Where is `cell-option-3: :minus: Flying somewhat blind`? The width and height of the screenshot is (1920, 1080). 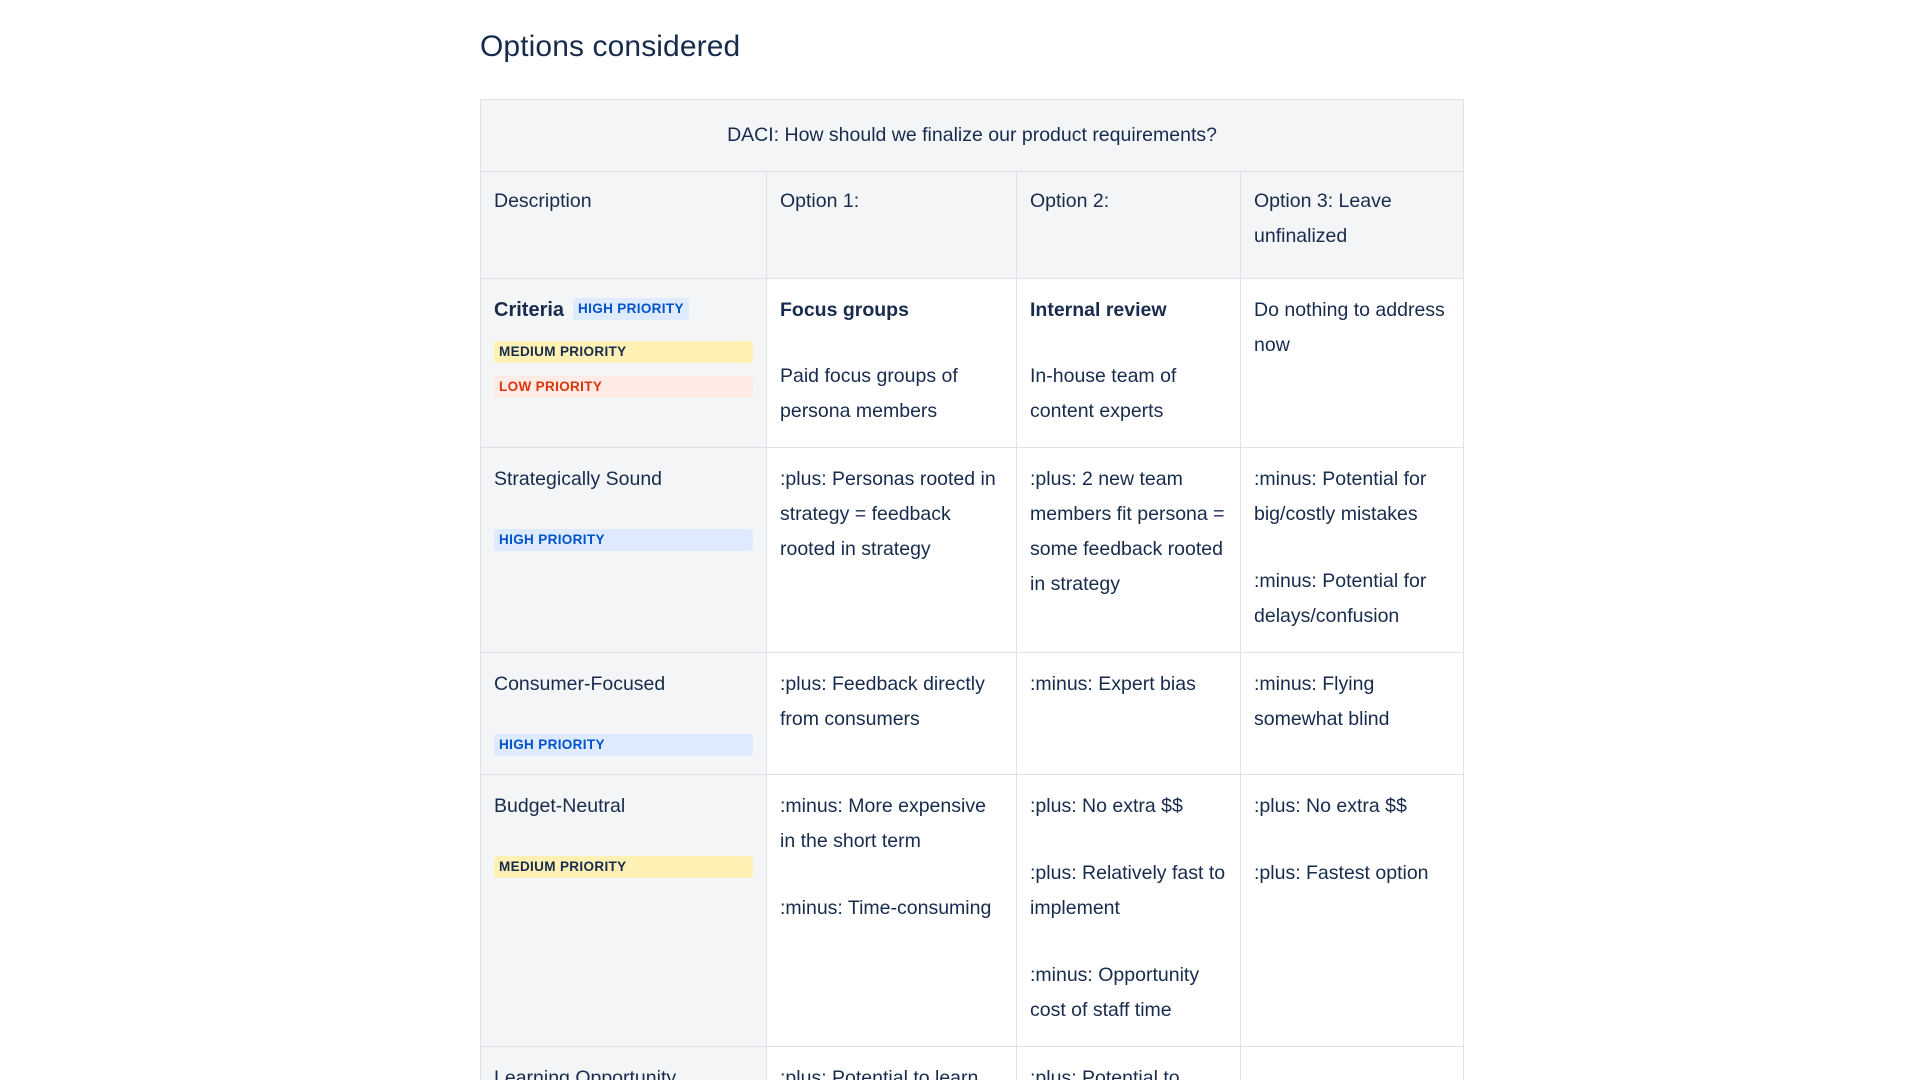 cell-option-3: :minus: Flying somewhat blind is located at coordinates (1352, 713).